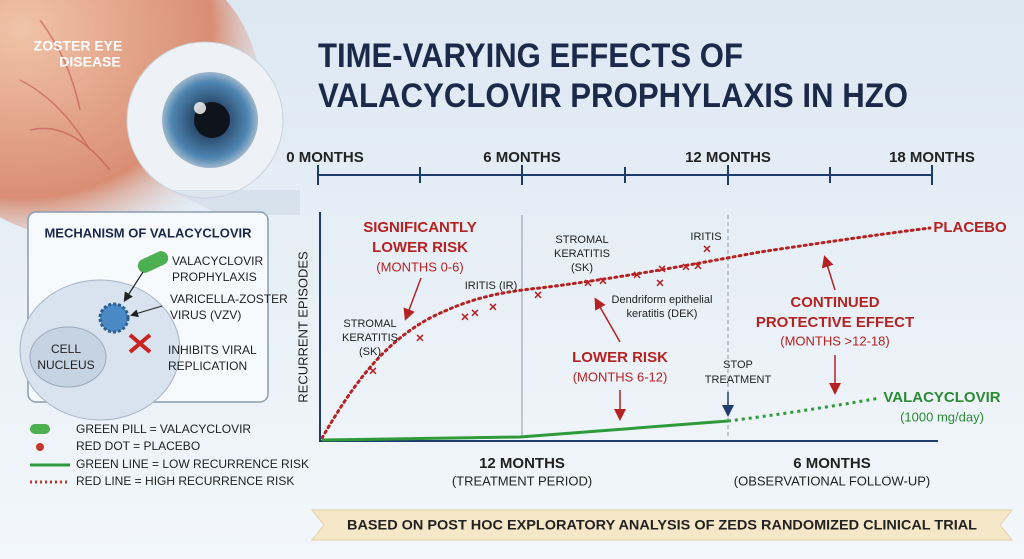  Describe the element at coordinates (491, 286) in the screenshot. I see `event-label: IRITIS (IR)` at that location.